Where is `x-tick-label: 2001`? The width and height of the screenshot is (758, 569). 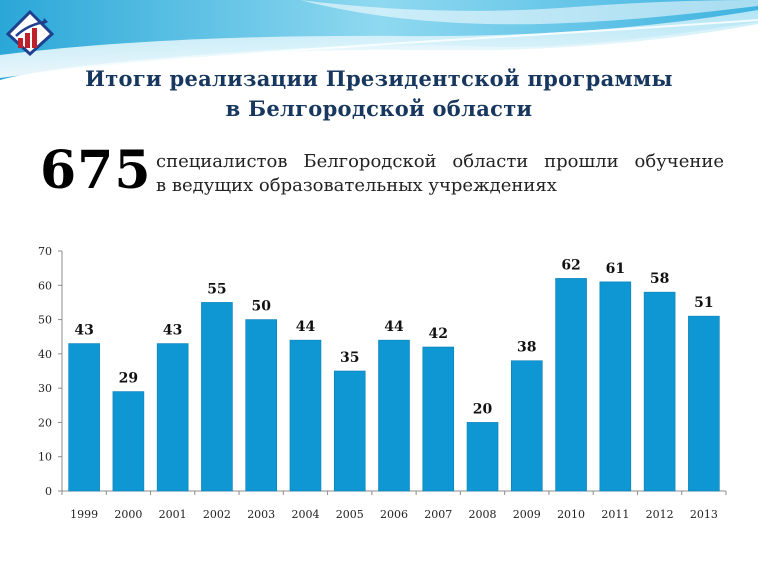
x-tick-label: 2001 is located at coordinates (173, 514).